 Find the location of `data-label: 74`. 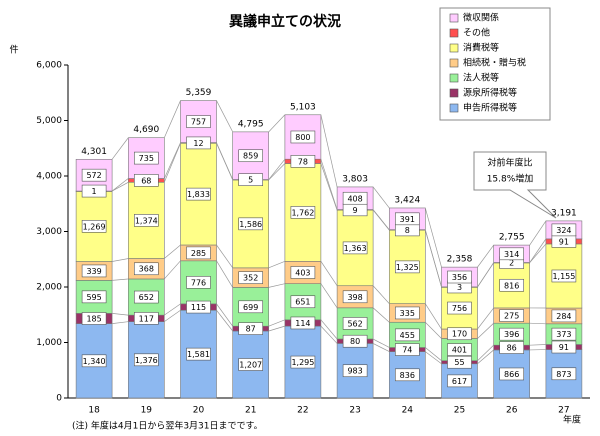

data-label: 74 is located at coordinates (407, 350).